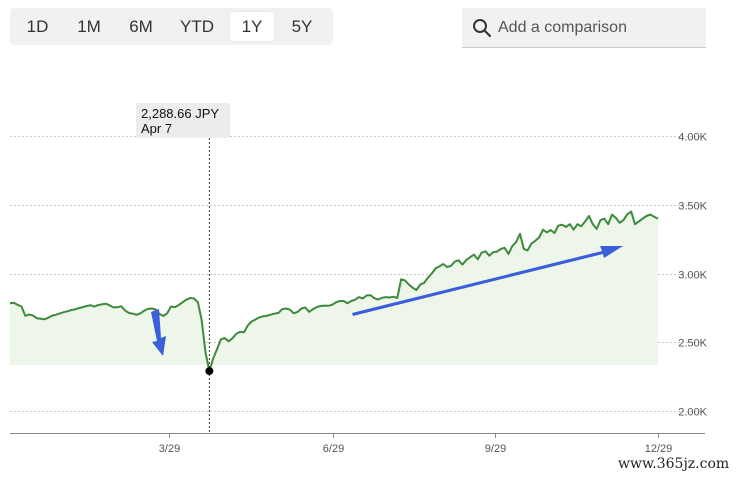 Image resolution: width=741 pixels, height=482 pixels. I want to click on range-tab-label: 1D, so click(37, 26).